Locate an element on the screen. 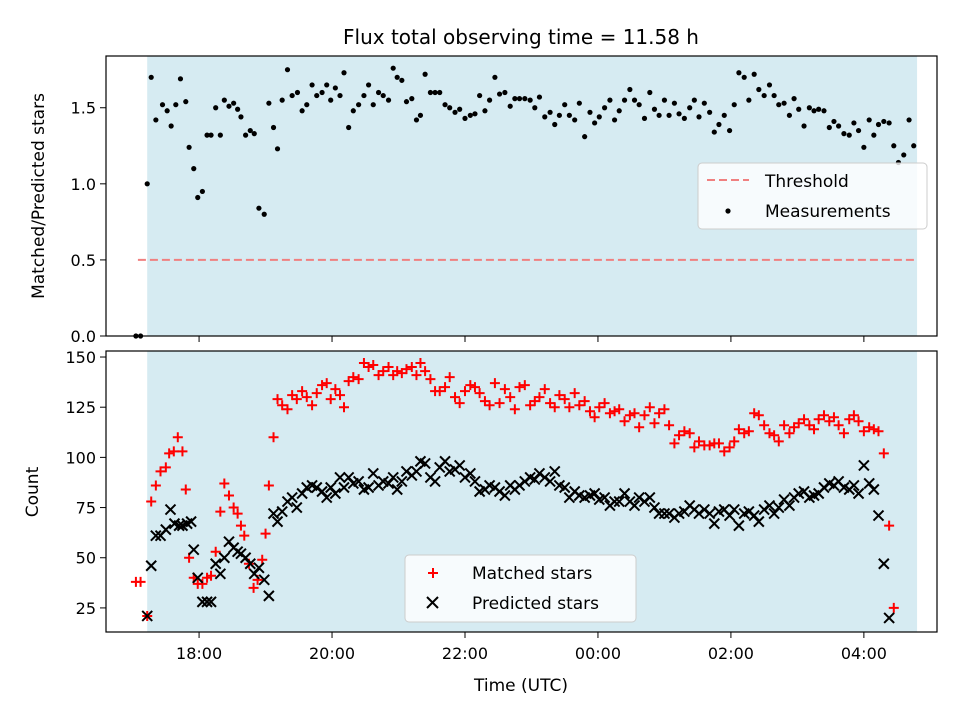  bottom-legend: Matched stars Predicted stars is located at coordinates (520, 588).